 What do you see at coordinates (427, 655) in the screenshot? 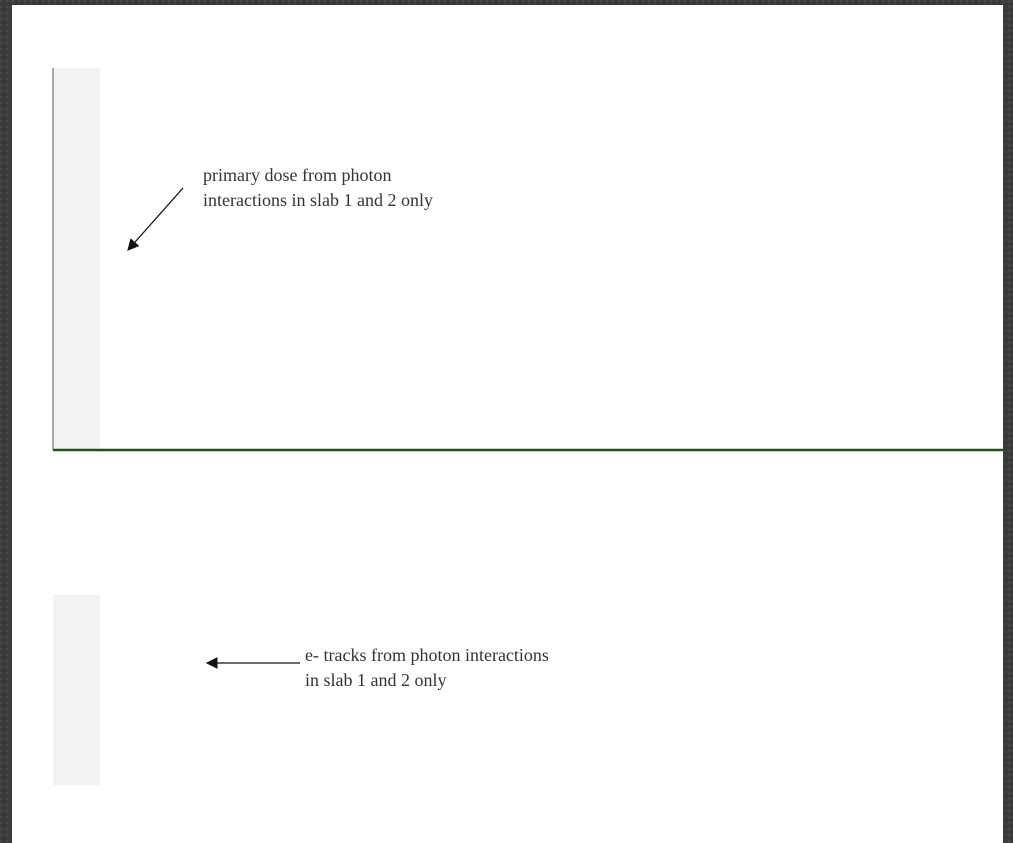
I see `annotation: e- tracks from photon interactions` at bounding box center [427, 655].